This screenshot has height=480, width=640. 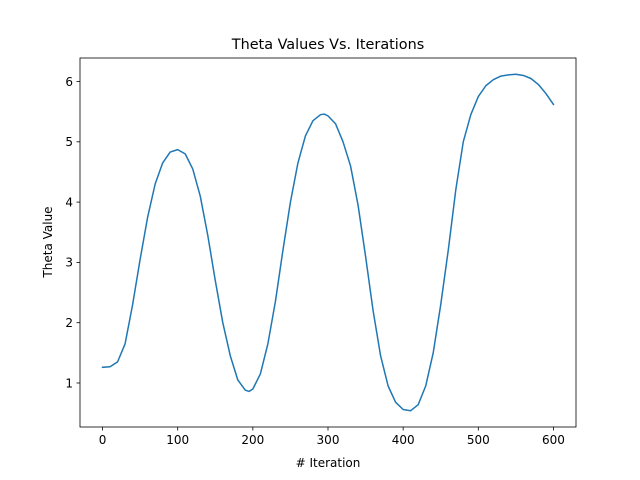 What do you see at coordinates (328, 440) in the screenshot?
I see `x-tick-label: 300` at bounding box center [328, 440].